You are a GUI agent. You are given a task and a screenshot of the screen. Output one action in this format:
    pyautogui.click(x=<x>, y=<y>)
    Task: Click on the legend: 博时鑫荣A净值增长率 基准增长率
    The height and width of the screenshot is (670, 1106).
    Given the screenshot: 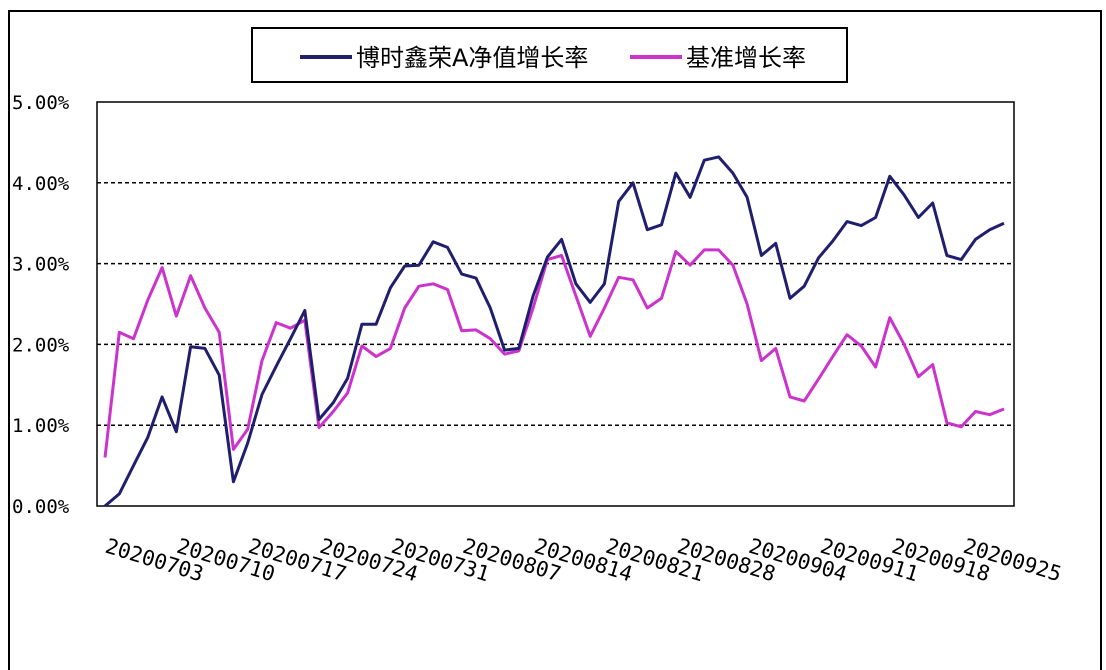 What is the action you would take?
    pyautogui.click(x=549, y=55)
    